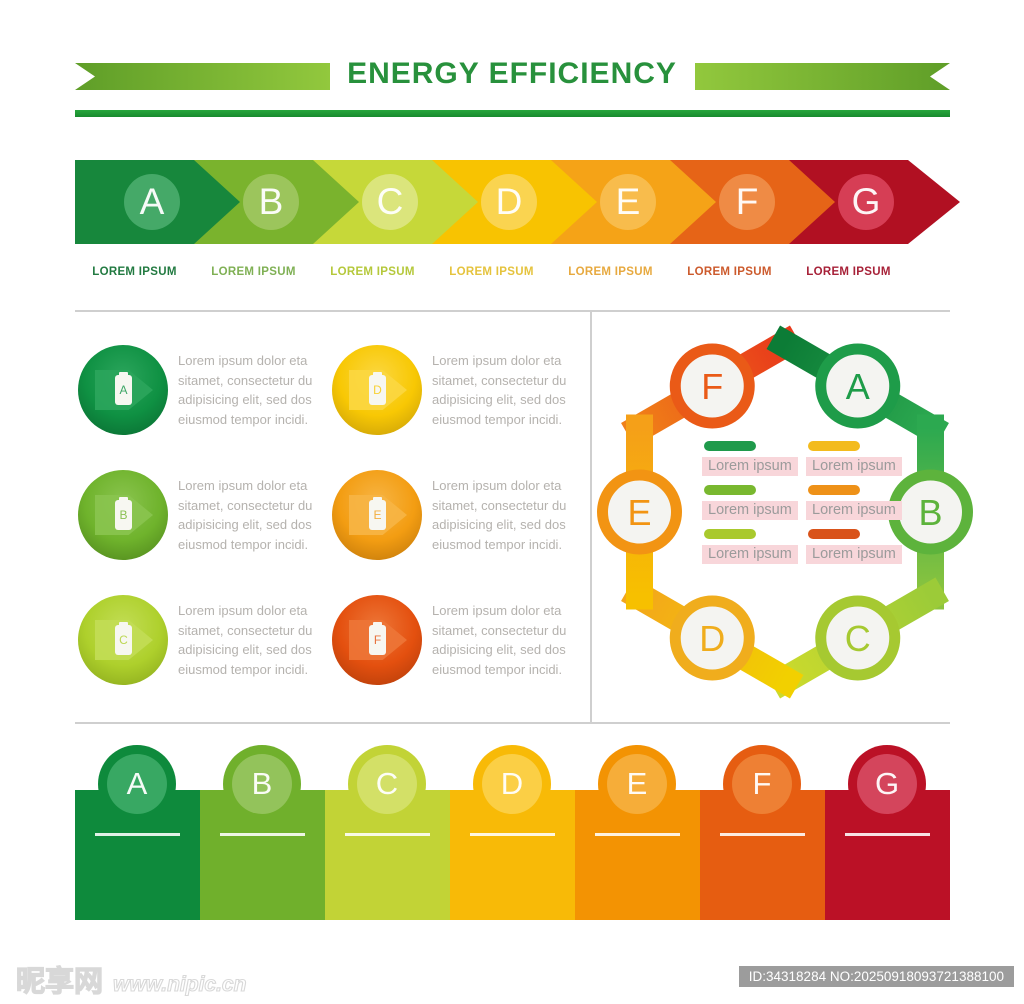 The height and width of the screenshot is (1004, 1024). I want to click on feature-sphere-e: E, so click(377, 515).